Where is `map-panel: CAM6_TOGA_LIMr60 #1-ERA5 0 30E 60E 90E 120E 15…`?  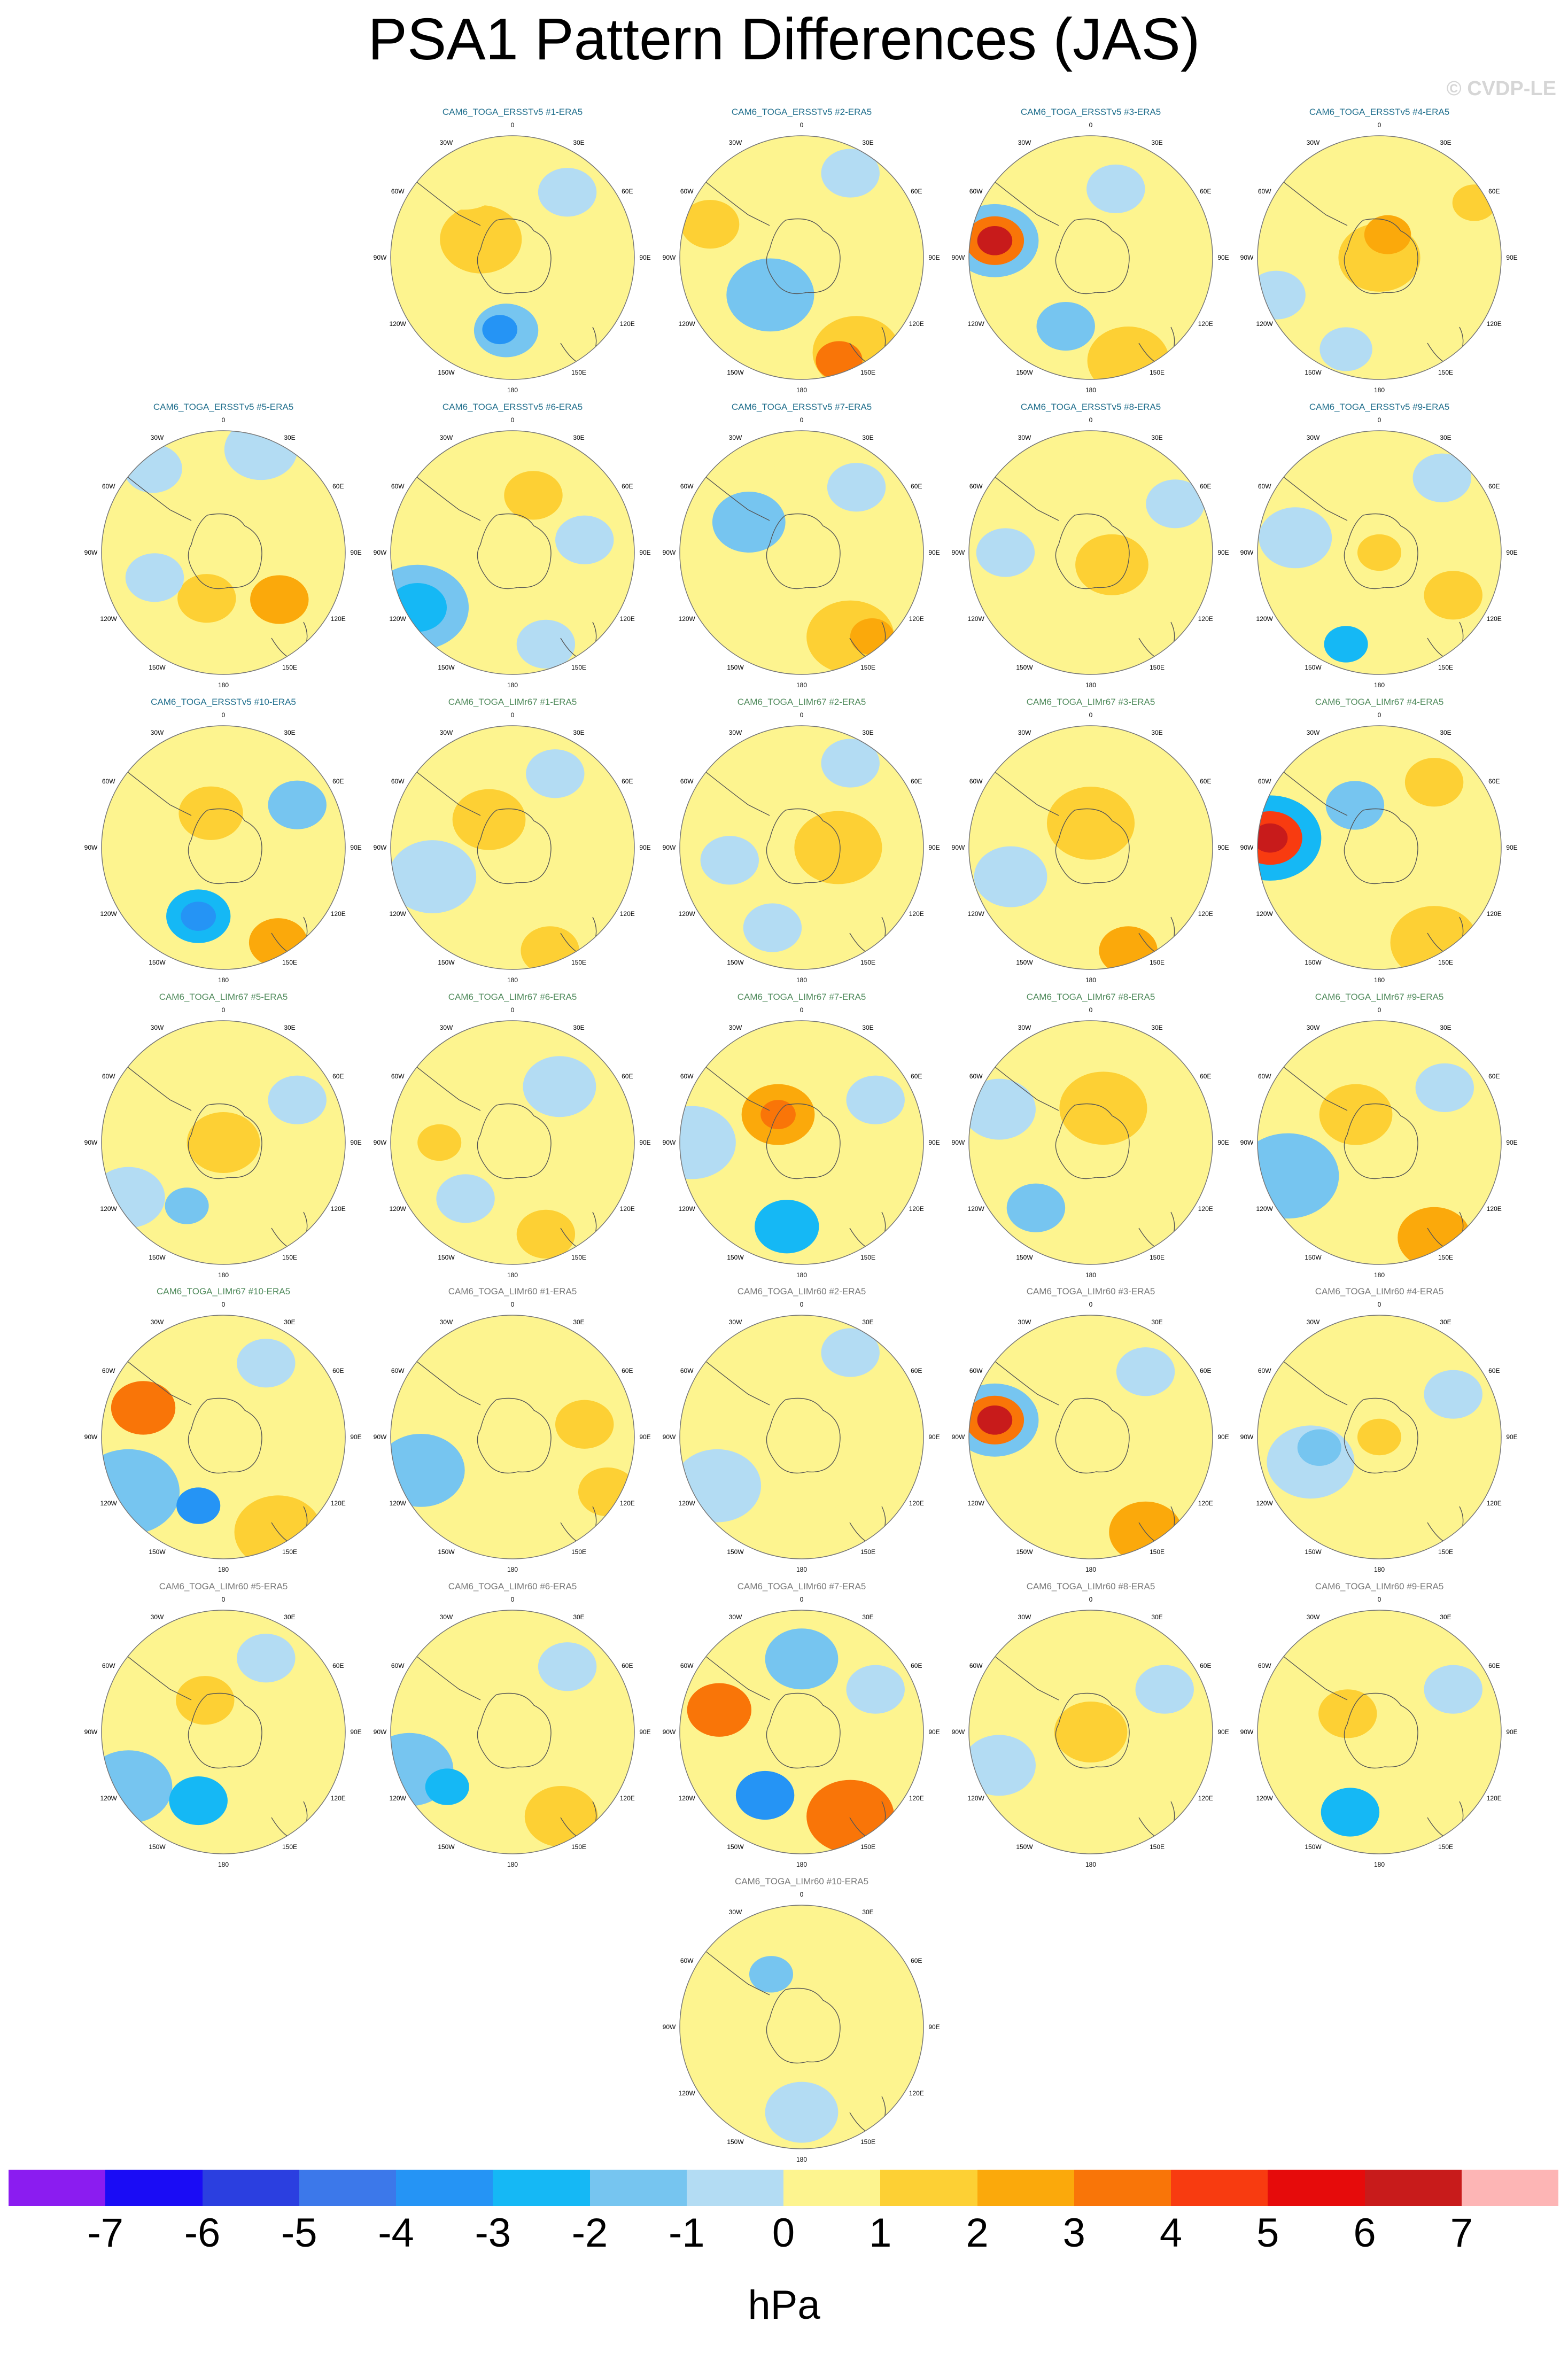
map-panel: CAM6_TOGA_LIMr60 #1-ERA5 0 30E 60E 90E 120E 15… is located at coordinates (512, 1430).